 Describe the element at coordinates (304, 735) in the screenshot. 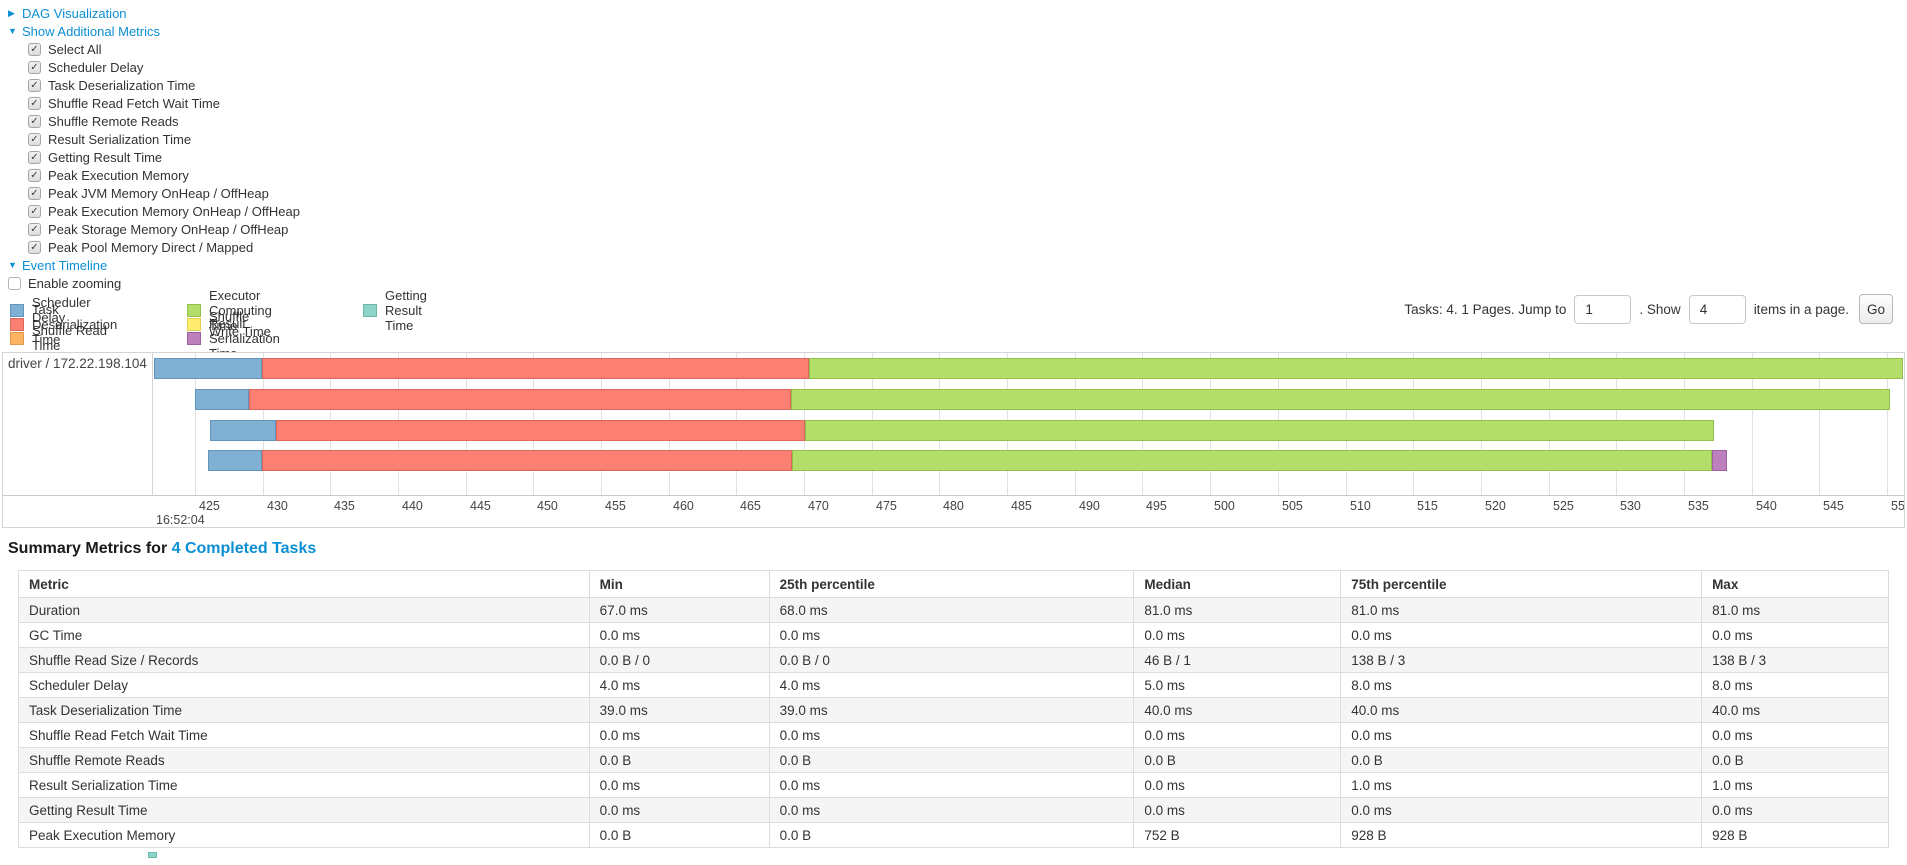

I see `metric-name-cell: Shuffle Read Fetch Wait Time` at that location.